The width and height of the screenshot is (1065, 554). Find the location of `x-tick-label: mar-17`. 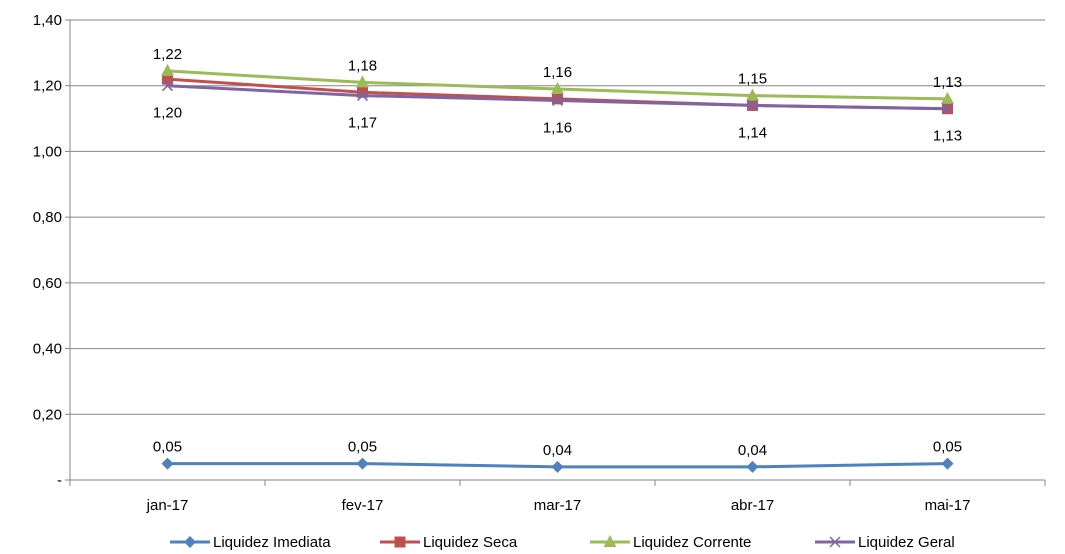

x-tick-label: mar-17 is located at coordinates (558, 505).